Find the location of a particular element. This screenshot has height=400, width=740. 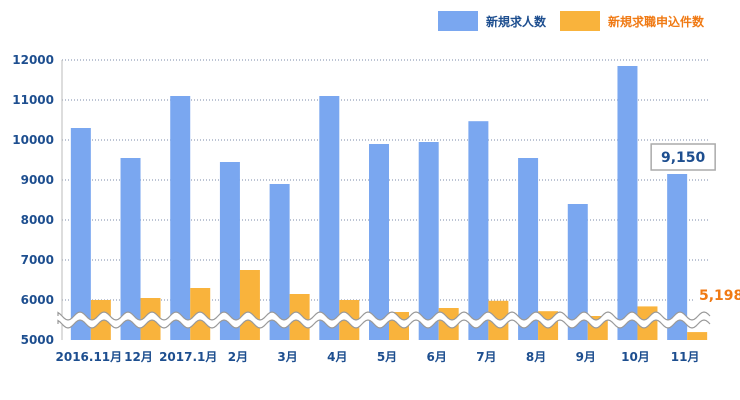

x-tick-label: 8月 is located at coordinates (536, 357).